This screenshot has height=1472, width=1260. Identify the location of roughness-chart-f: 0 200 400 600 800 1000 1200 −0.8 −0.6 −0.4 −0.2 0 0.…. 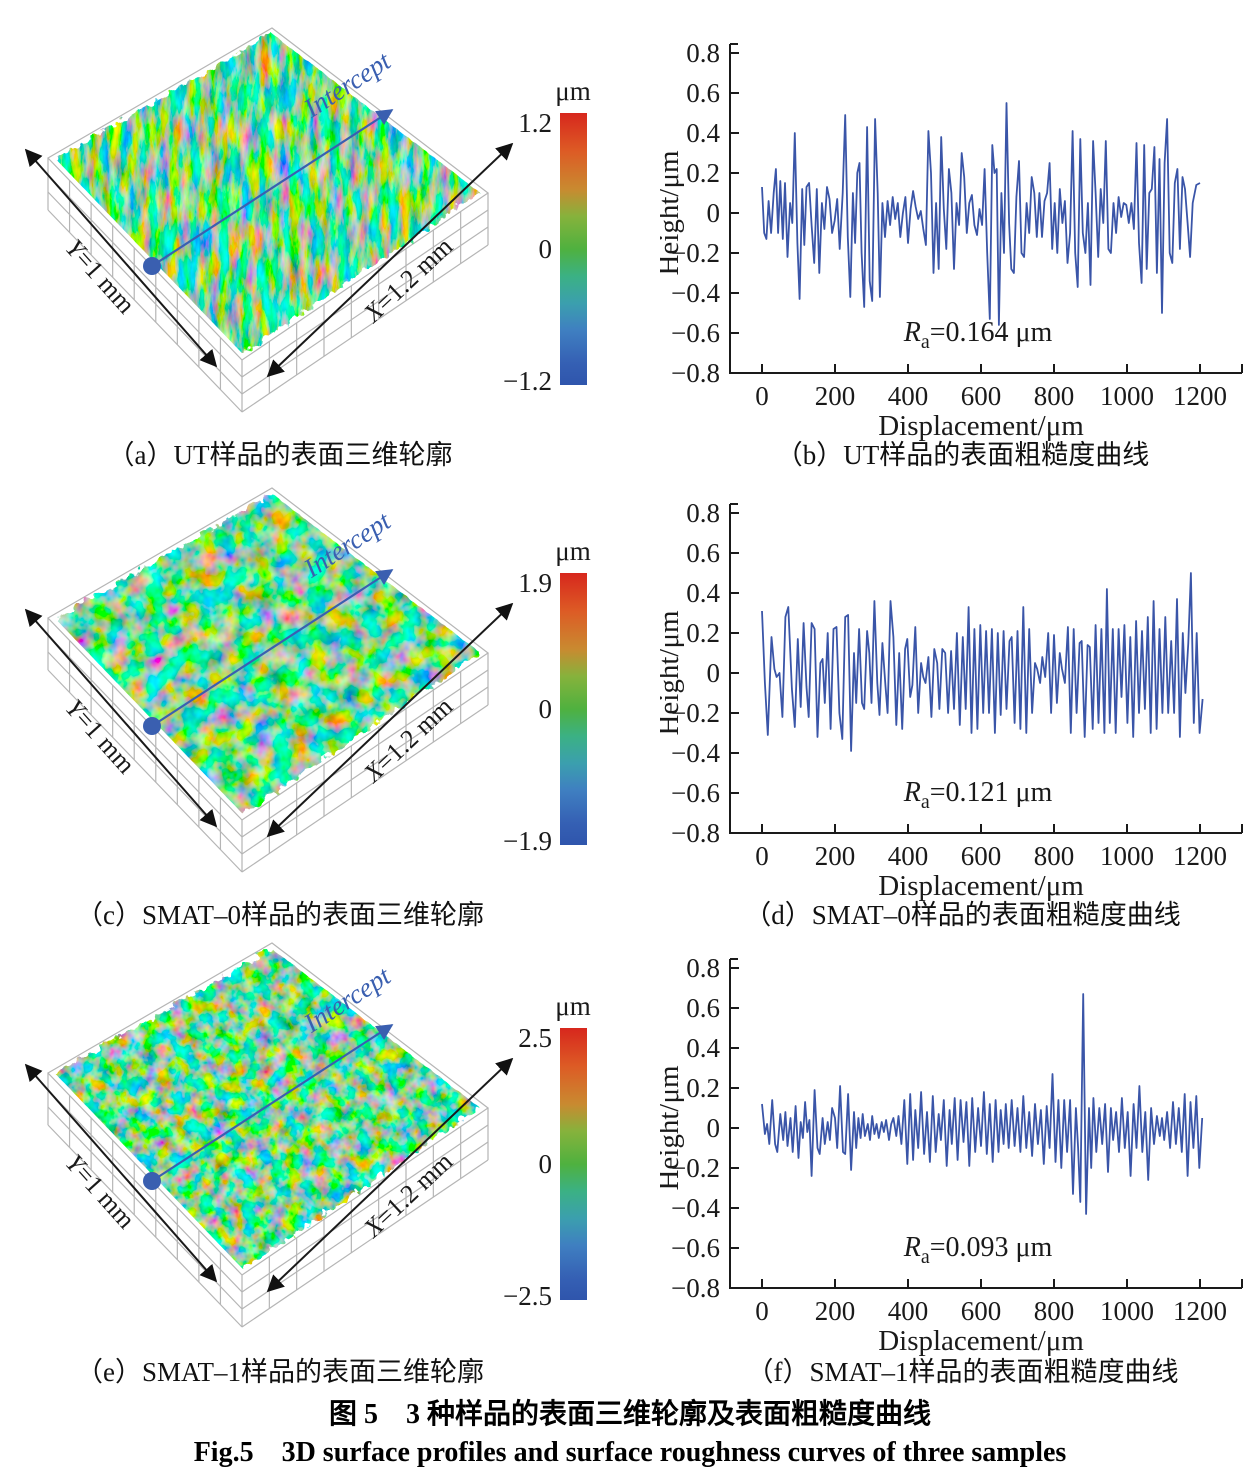
(951, 1155).